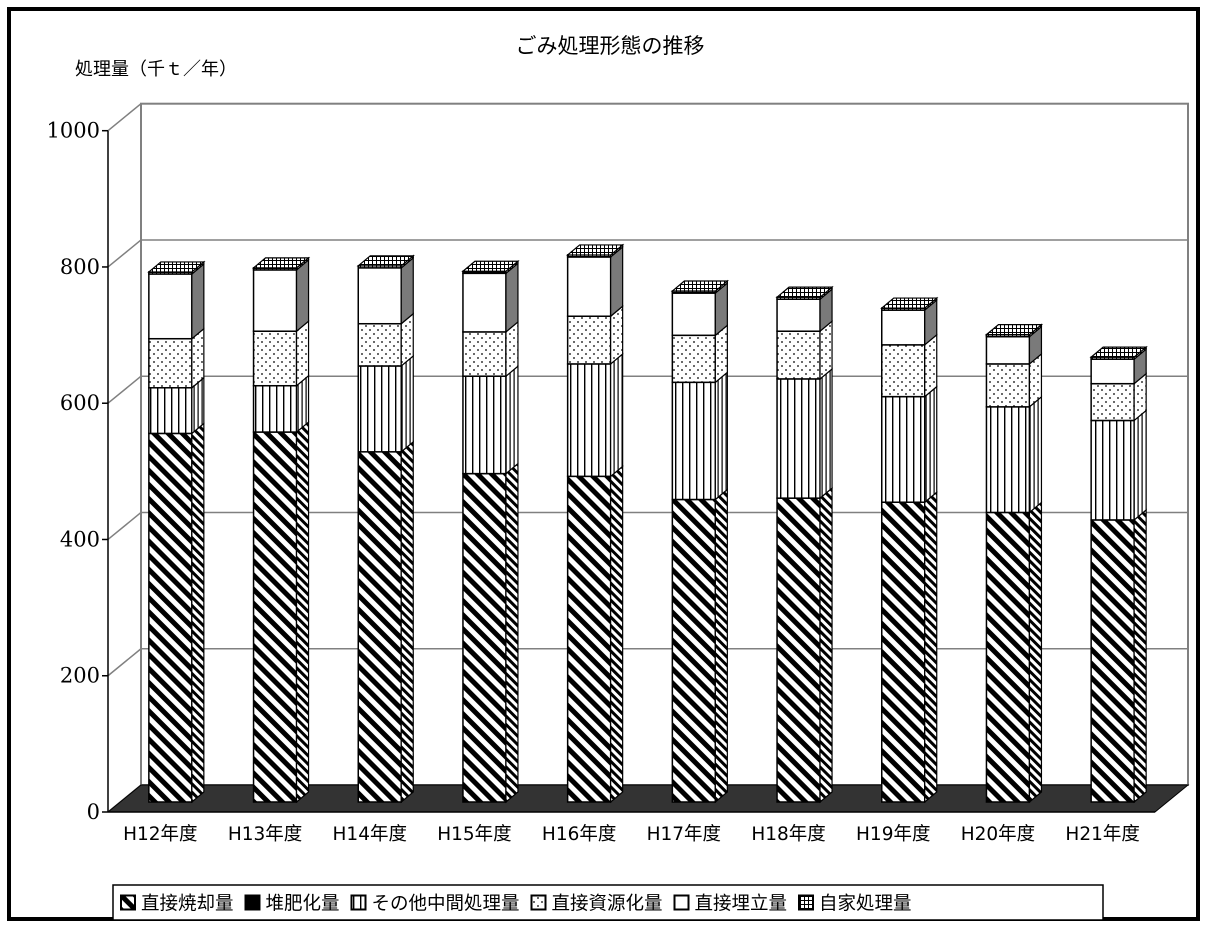 The width and height of the screenshot is (1213, 928). Describe the element at coordinates (80, 403) in the screenshot. I see `y-tick-label: 600` at that location.